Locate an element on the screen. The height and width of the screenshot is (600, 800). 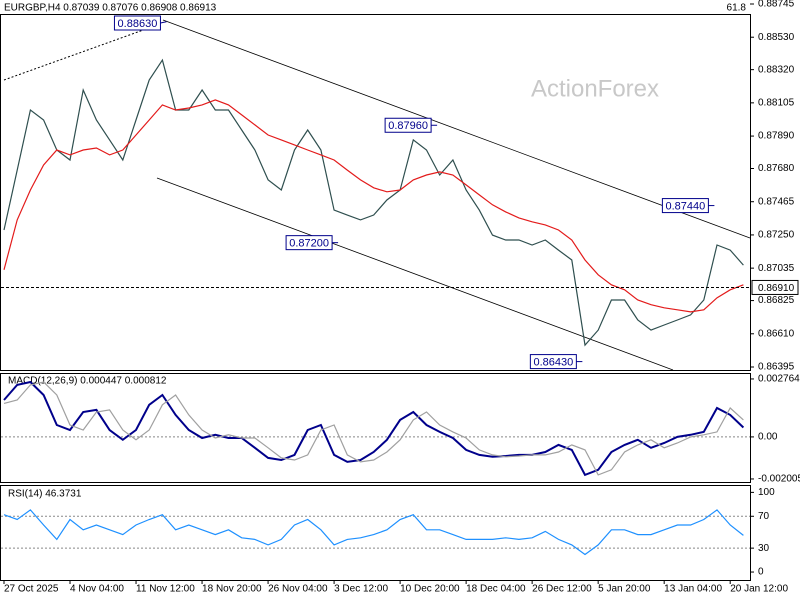
y-tick-label: 0.00 is located at coordinates (768, 437).